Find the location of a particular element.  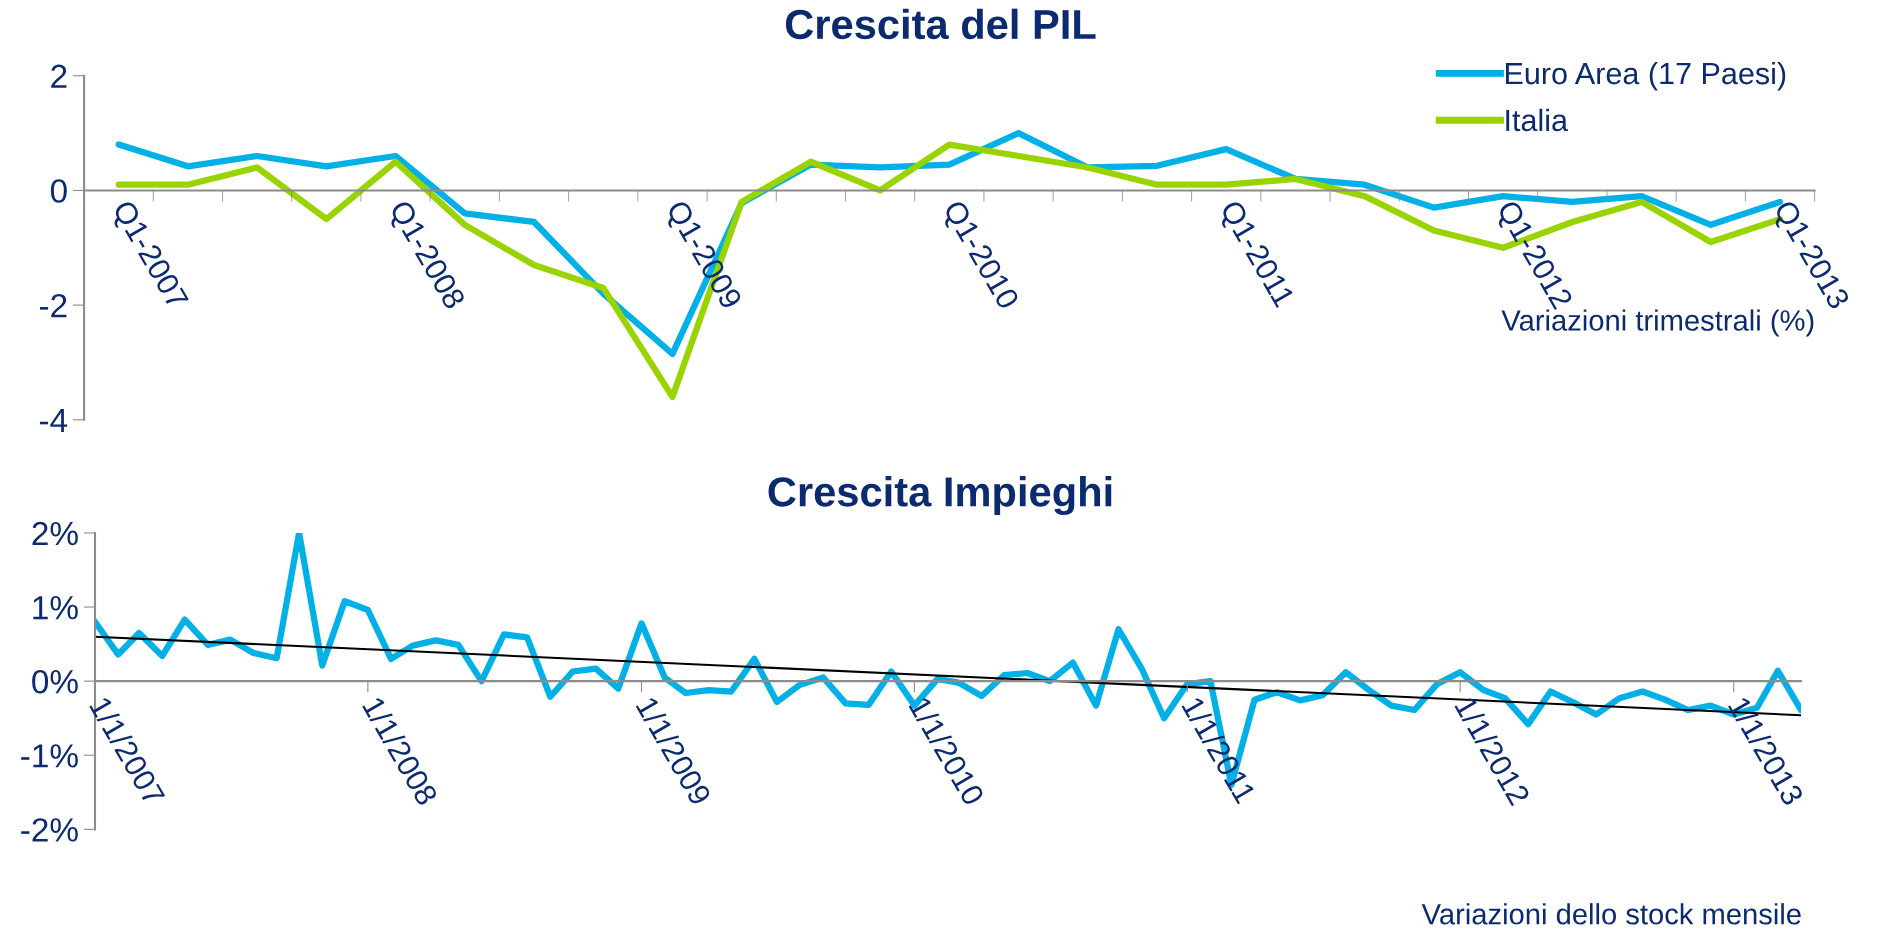

y-tick-label: -4 is located at coordinates (53, 420).